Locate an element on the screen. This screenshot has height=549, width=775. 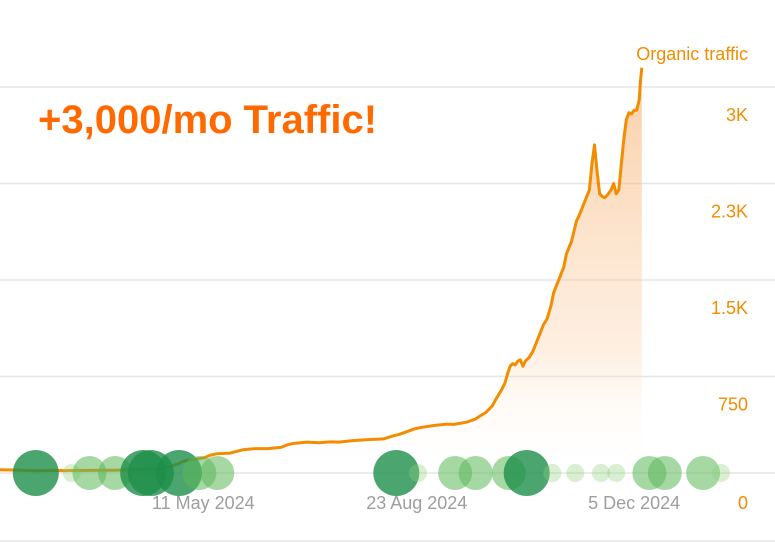
legend-organic-traffic: Organic traffic is located at coordinates (692, 54).